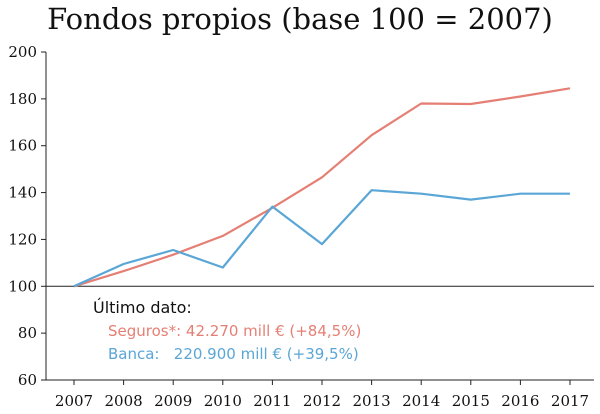  What do you see at coordinates (233, 354) in the screenshot?
I see `annotation-banca: Banca: 220.900 mill € (+39,5%)` at bounding box center [233, 354].